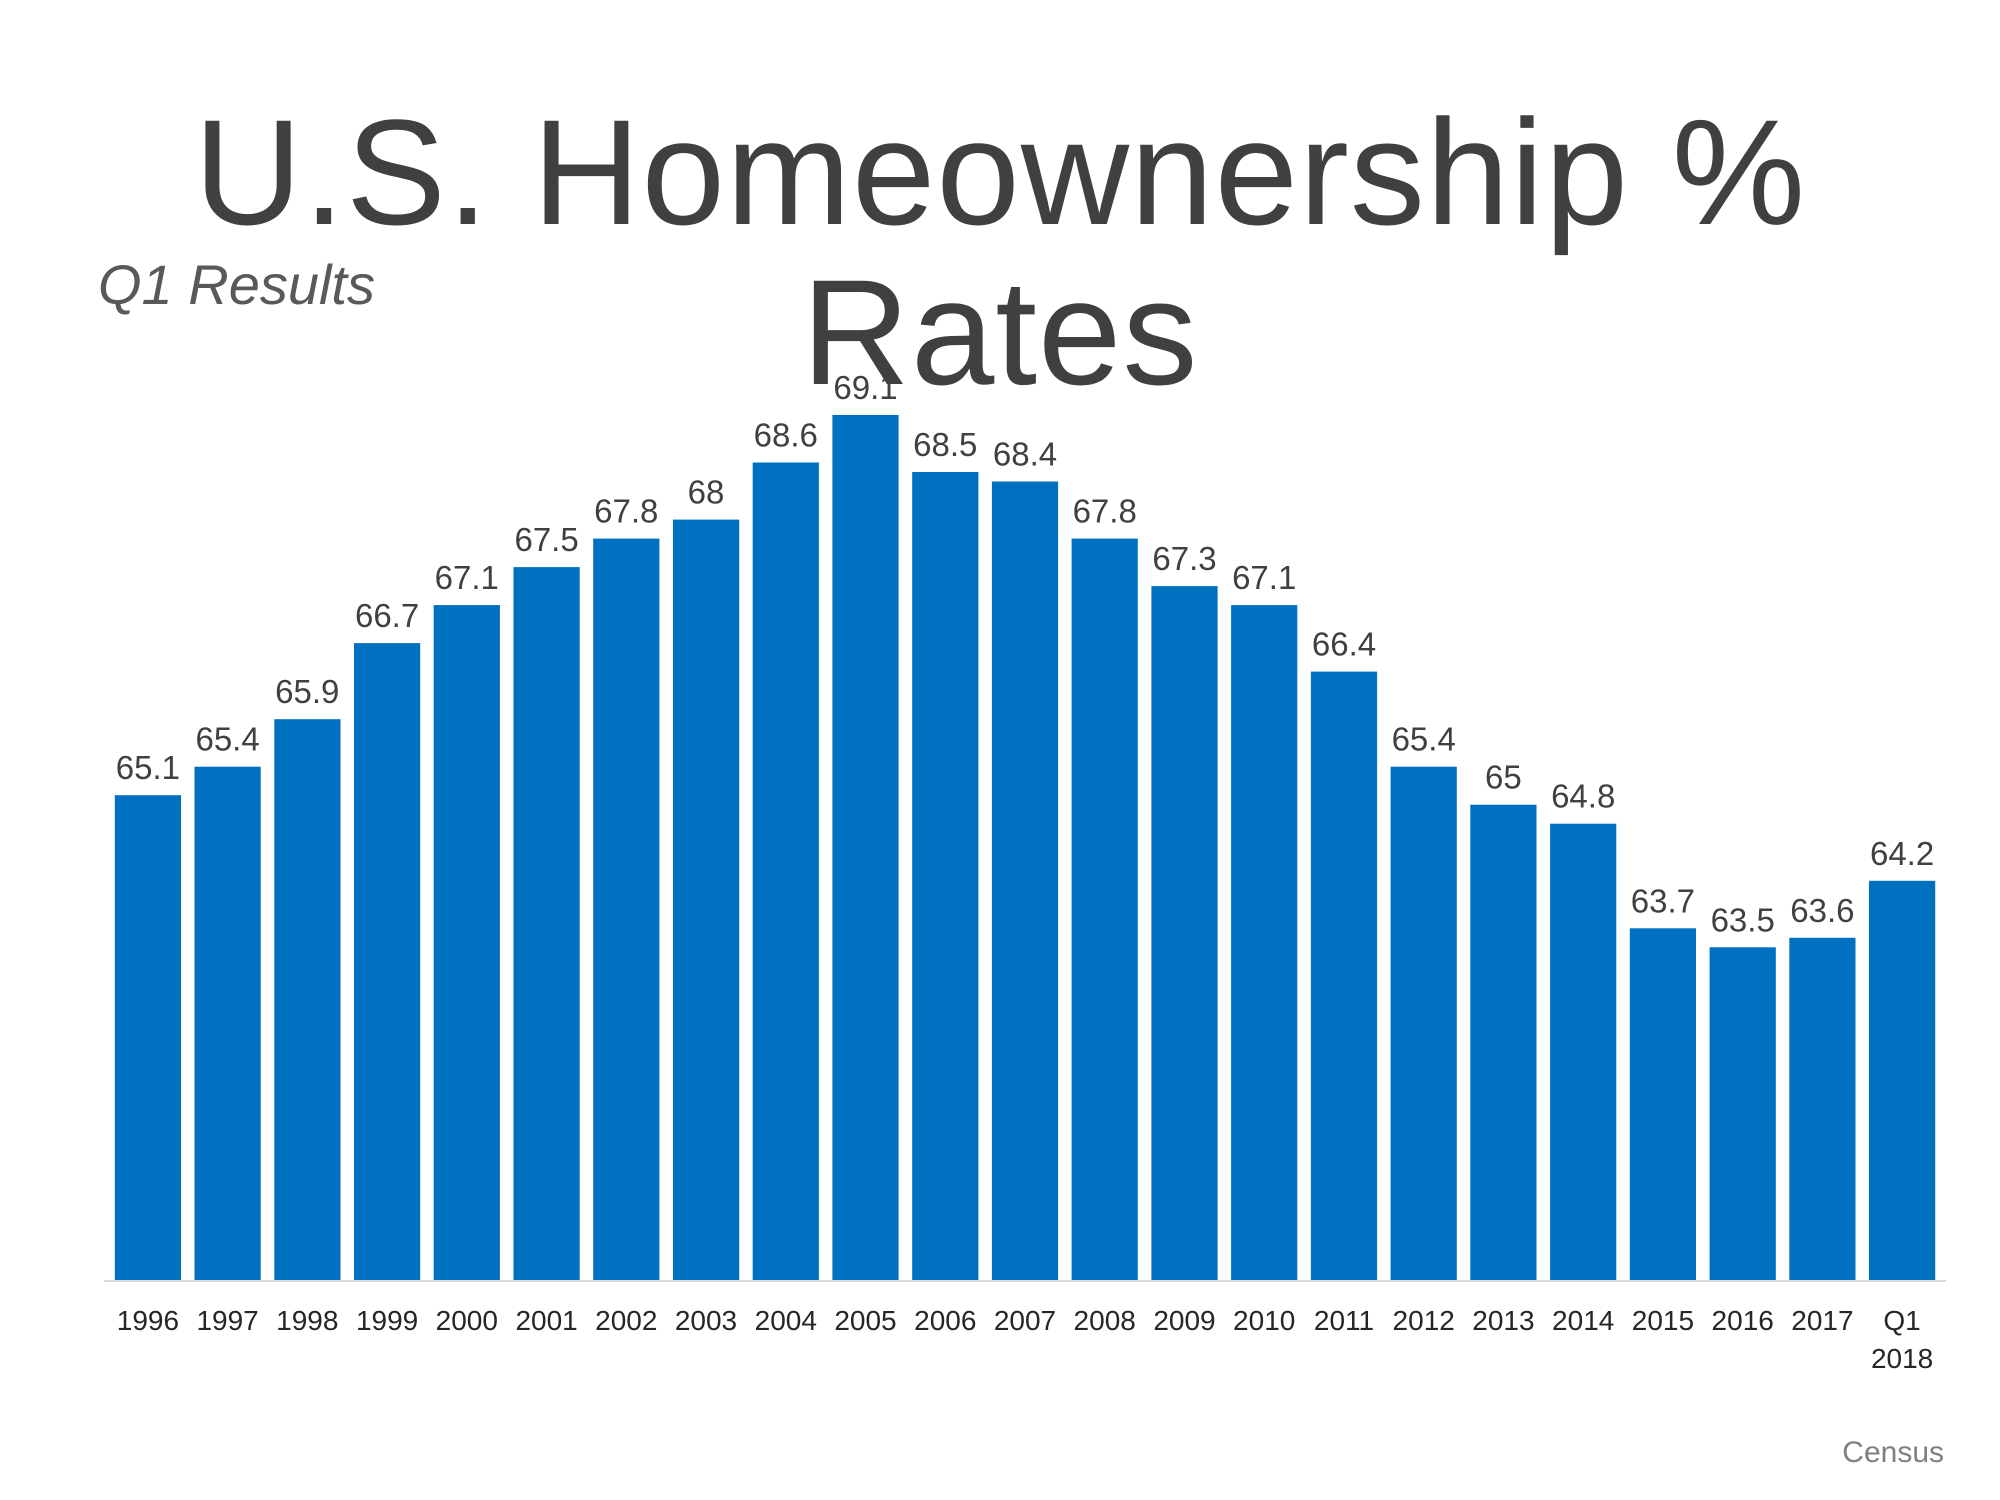 The image size is (2000, 1500). Describe the element at coordinates (1822, 1108) in the screenshot. I see `bar-2017` at that location.